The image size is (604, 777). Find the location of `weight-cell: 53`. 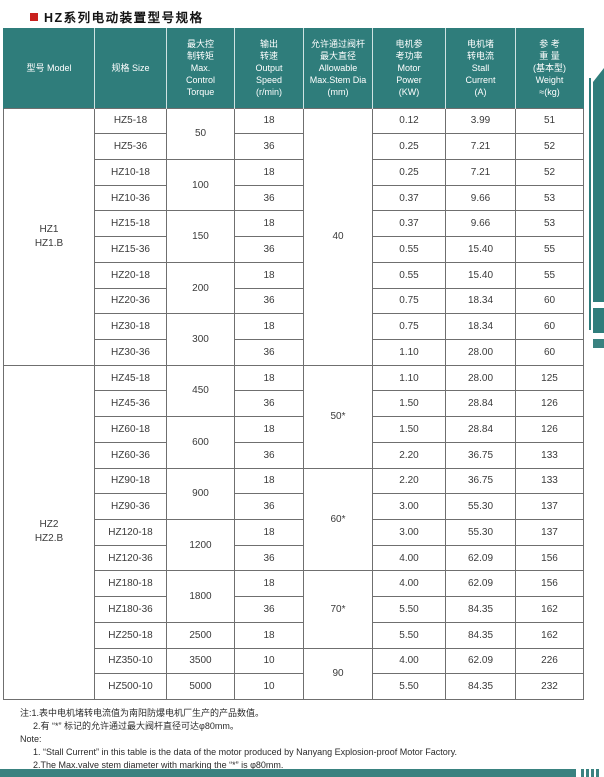

weight-cell: 53 is located at coordinates (549, 224).